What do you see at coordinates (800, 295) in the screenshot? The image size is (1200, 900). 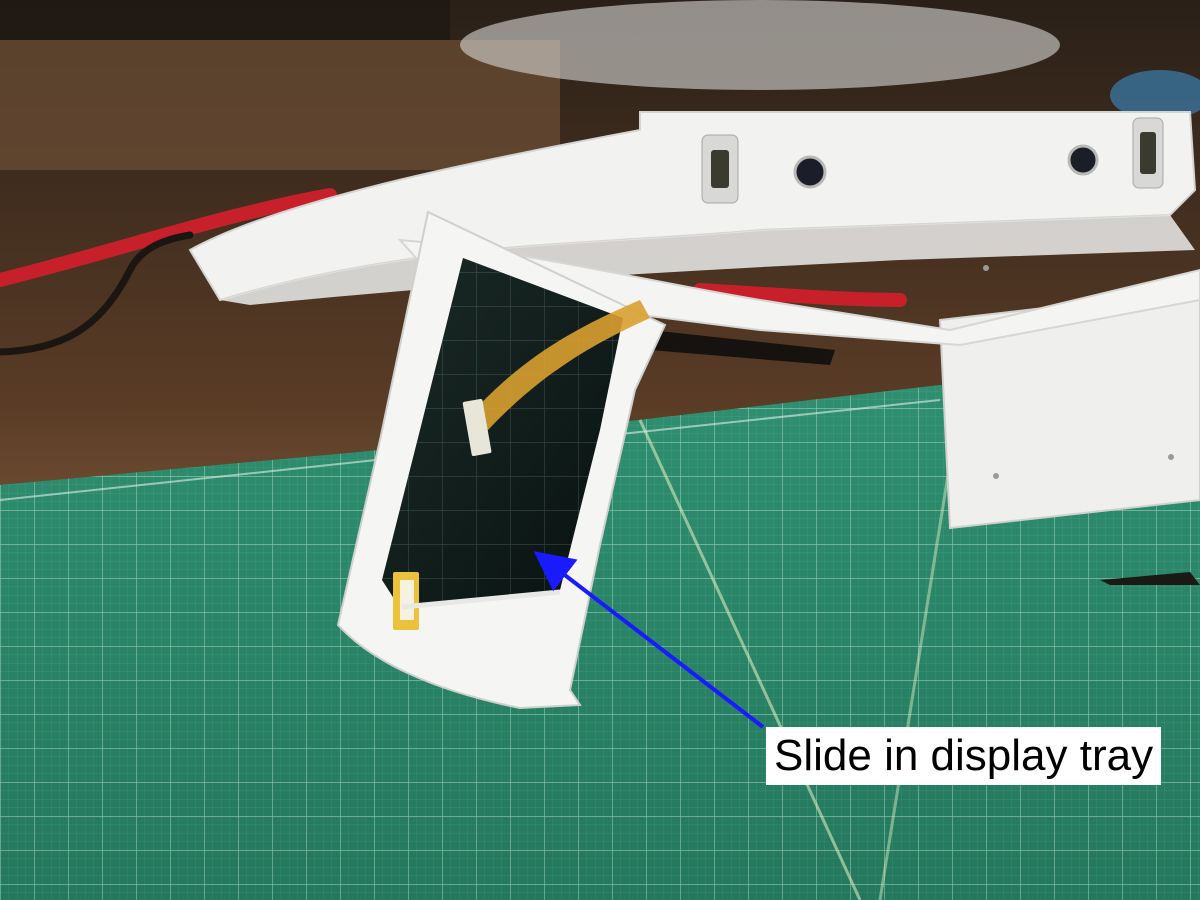 I see `red-cable-right` at bounding box center [800, 295].